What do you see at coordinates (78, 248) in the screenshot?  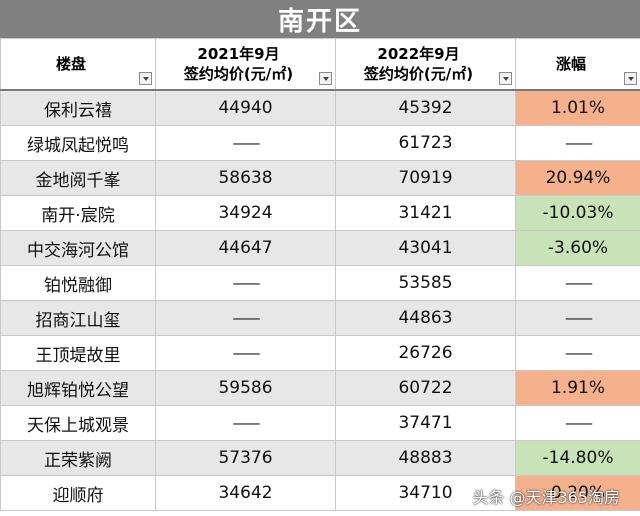 I see `cell-project-name: 中交海河公馆` at bounding box center [78, 248].